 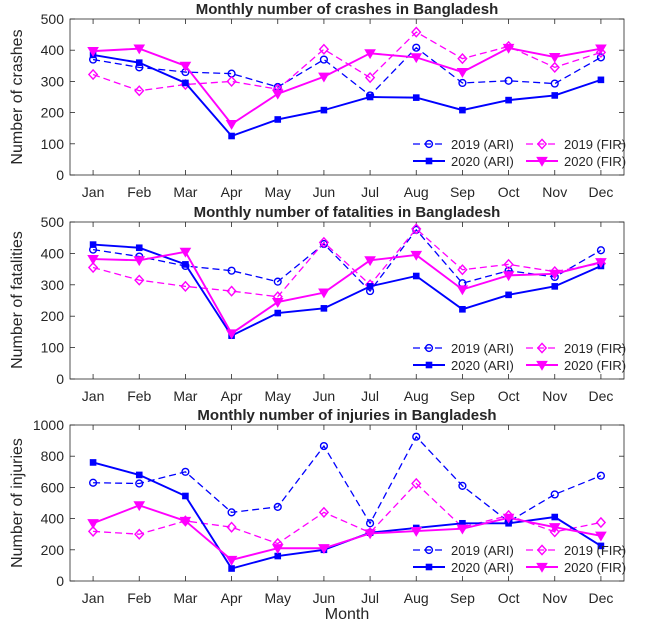 I want to click on y-axis-label: Number of fatalities, so click(x=17, y=300).